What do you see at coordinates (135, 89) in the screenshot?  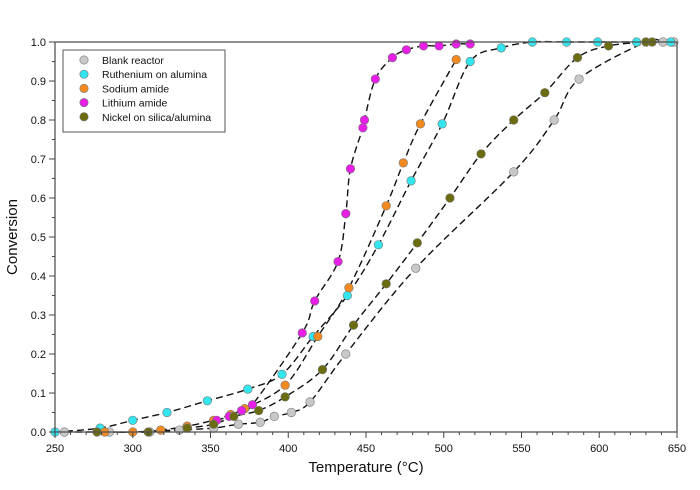 I see `legend-label: Sodium amide` at bounding box center [135, 89].